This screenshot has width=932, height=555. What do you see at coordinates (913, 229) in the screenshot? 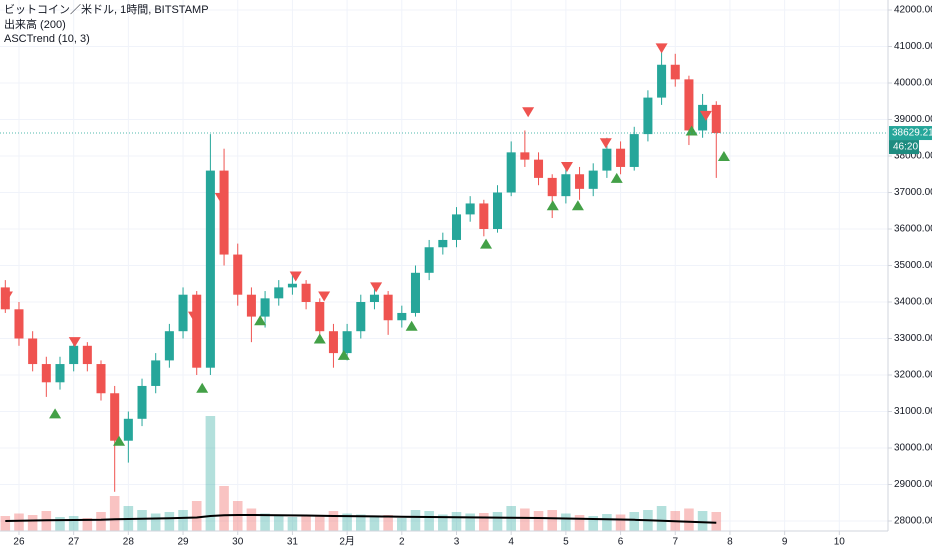
I see `y-tick-label: 36000.00` at bounding box center [913, 229].